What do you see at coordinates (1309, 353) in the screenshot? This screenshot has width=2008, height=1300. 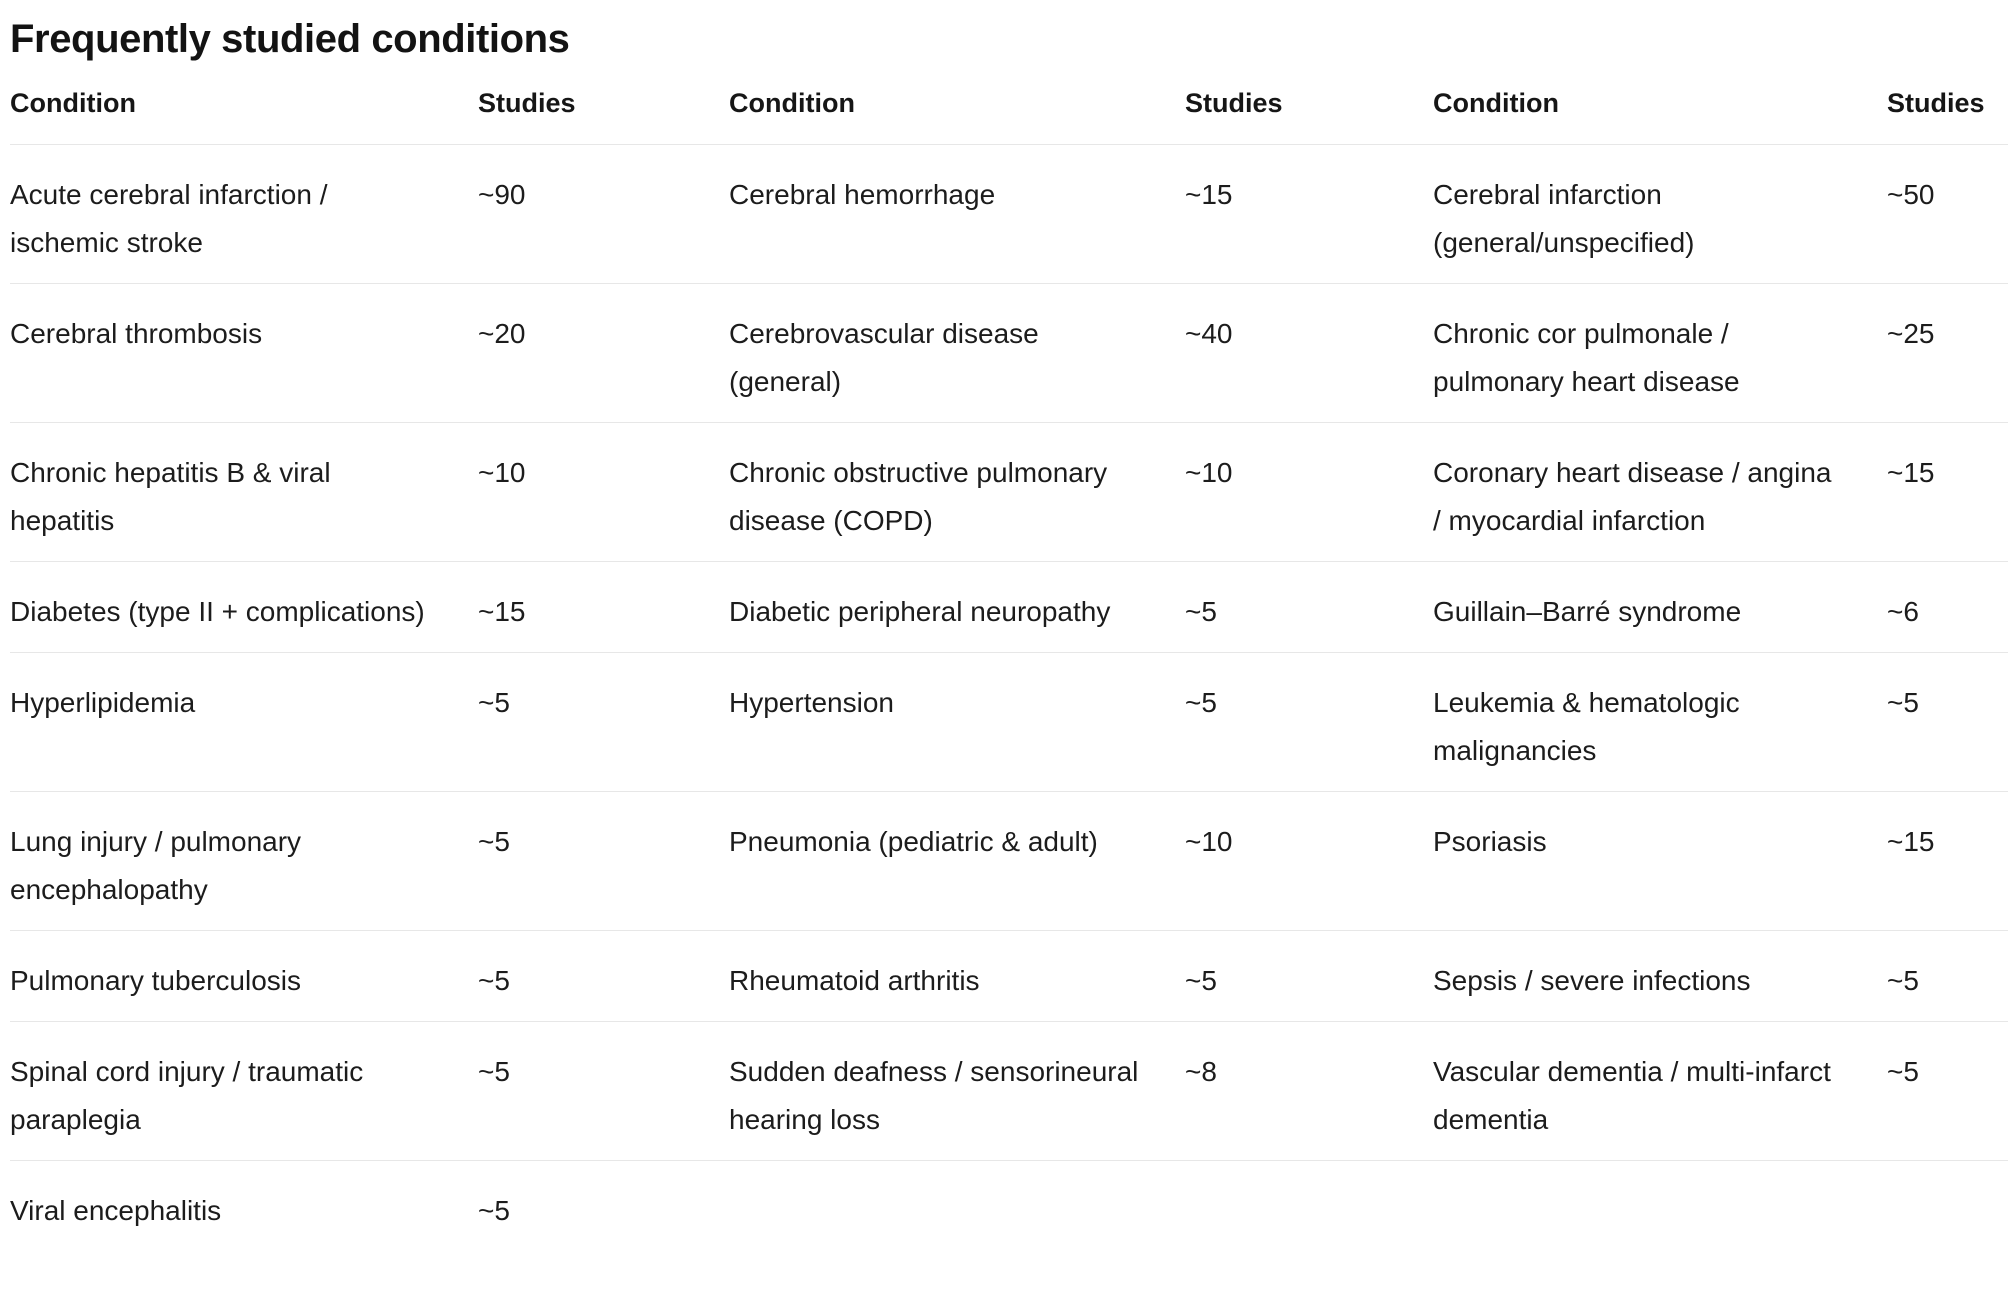 I see `studies-cell: ~40` at bounding box center [1309, 353].